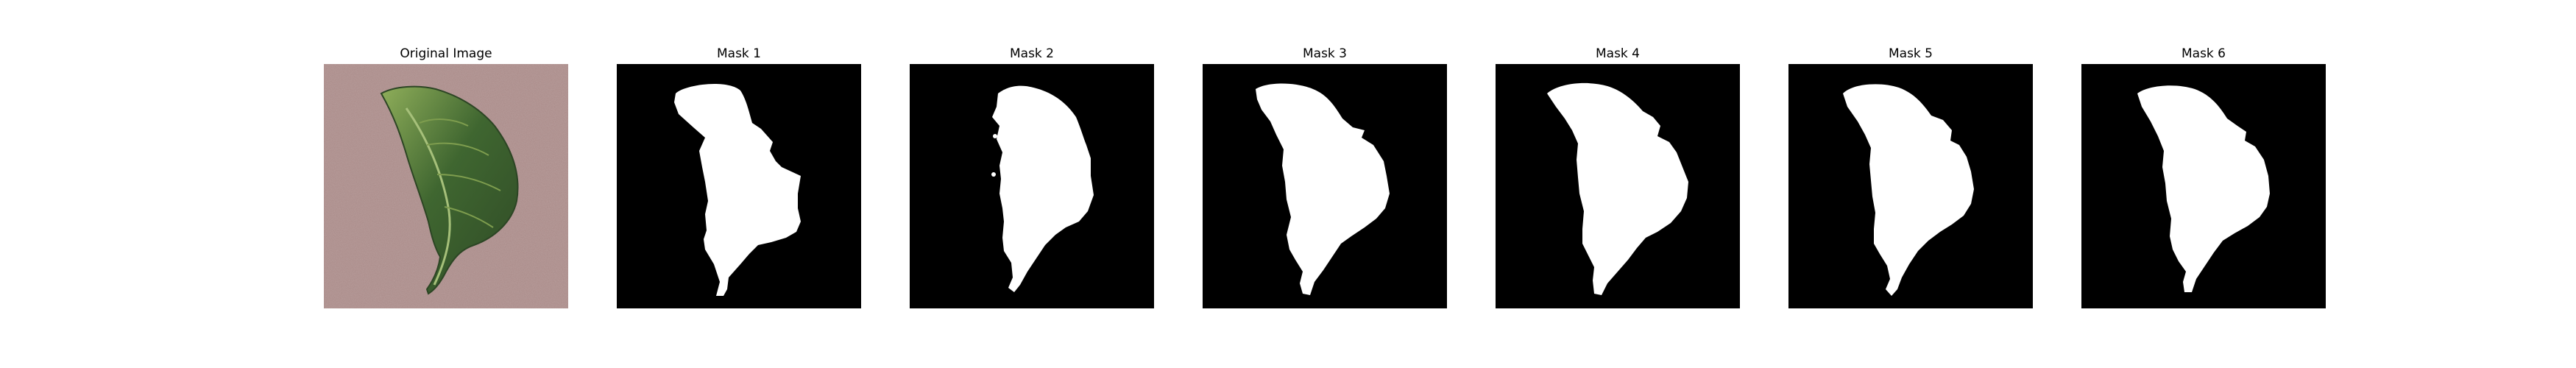  I want to click on original-image-title: Original Image, so click(446, 53).